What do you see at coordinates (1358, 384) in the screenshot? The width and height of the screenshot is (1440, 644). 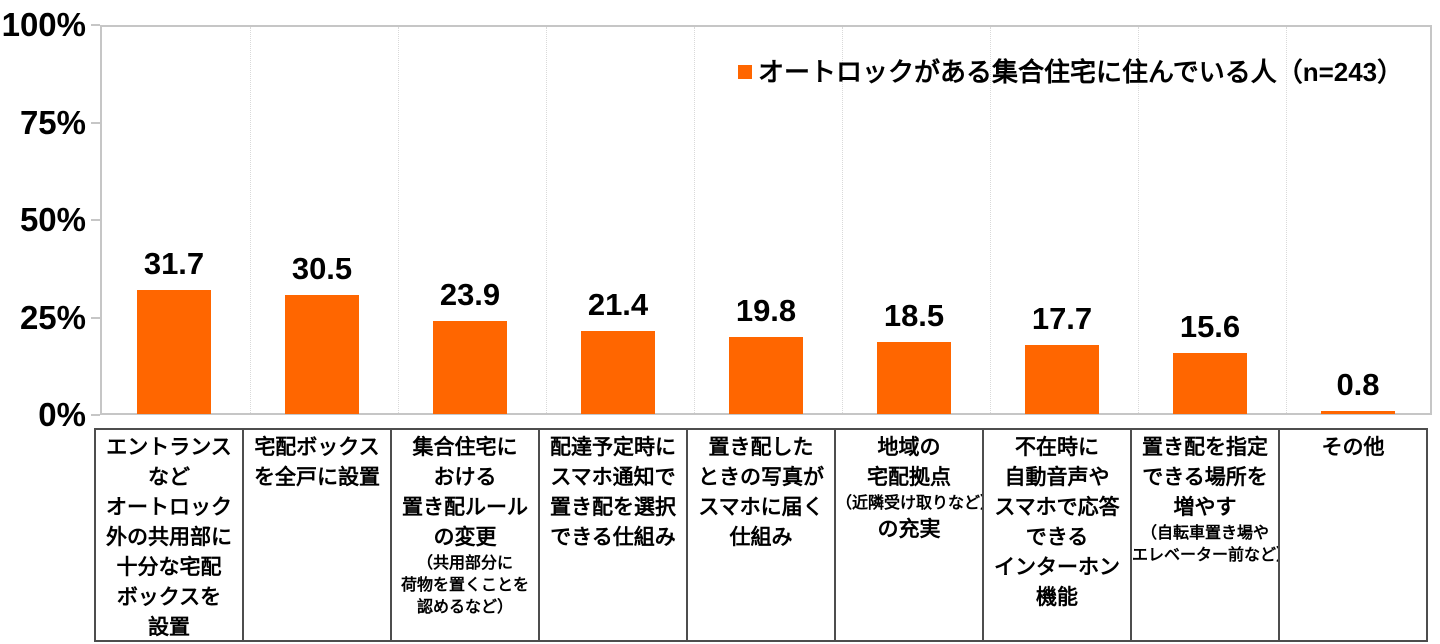 I see `bar-value-label: 0.8` at bounding box center [1358, 384].